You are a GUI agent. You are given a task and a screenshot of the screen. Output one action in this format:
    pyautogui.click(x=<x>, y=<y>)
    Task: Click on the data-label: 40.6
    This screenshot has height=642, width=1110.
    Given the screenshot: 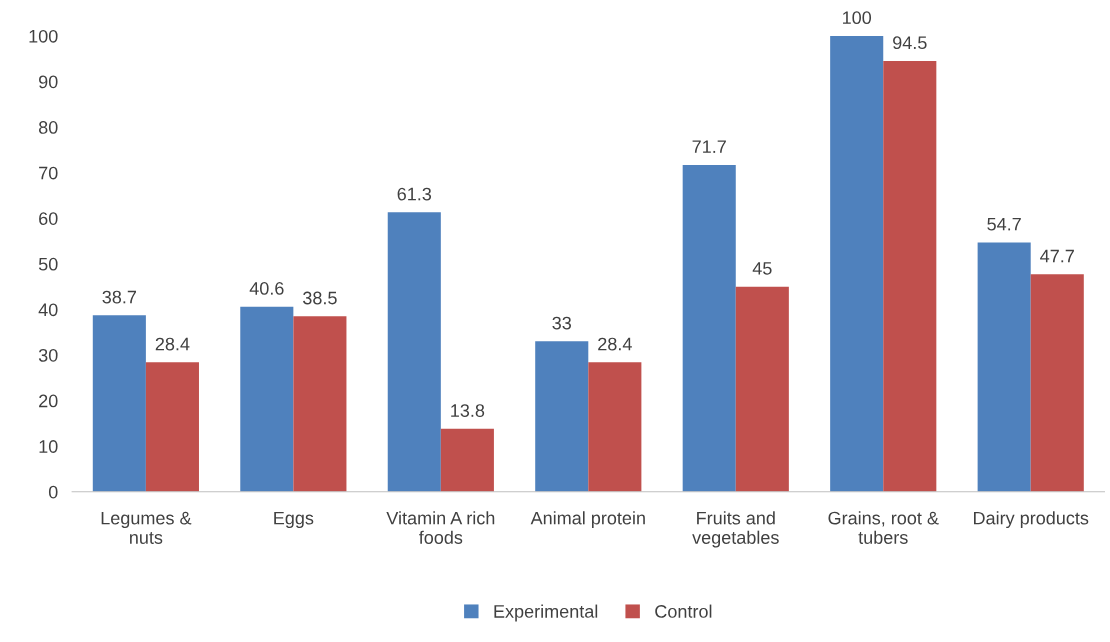 What is the action you would take?
    pyautogui.click(x=266, y=288)
    